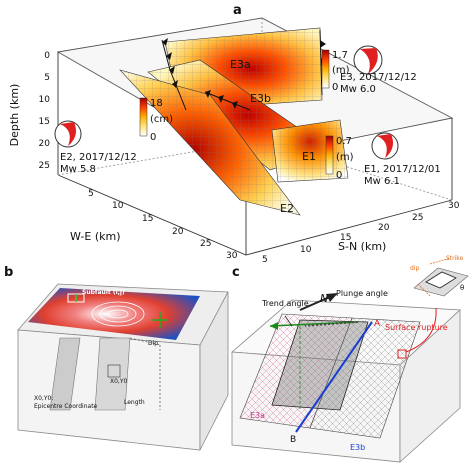 The image size is (474, 470). I want to click on event-e3-line1: E3, 2017/12/12, so click(378, 77).